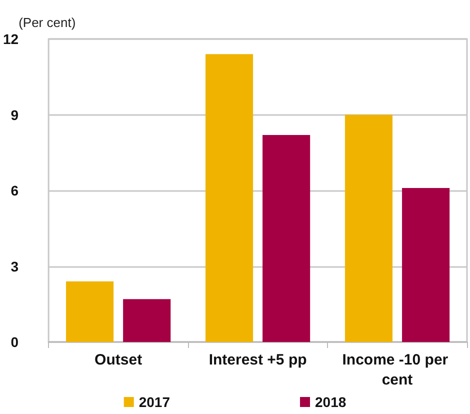 The width and height of the screenshot is (470, 414). I want to click on x-tick-label: Outset, so click(118, 360).